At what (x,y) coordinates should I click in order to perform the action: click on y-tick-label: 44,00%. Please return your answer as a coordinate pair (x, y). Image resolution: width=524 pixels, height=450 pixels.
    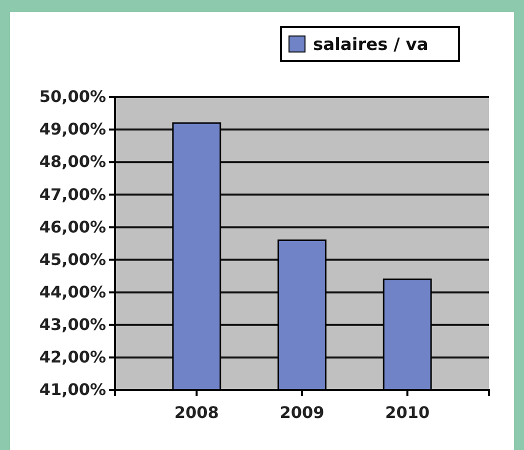
    Looking at the image, I should click on (72, 292).